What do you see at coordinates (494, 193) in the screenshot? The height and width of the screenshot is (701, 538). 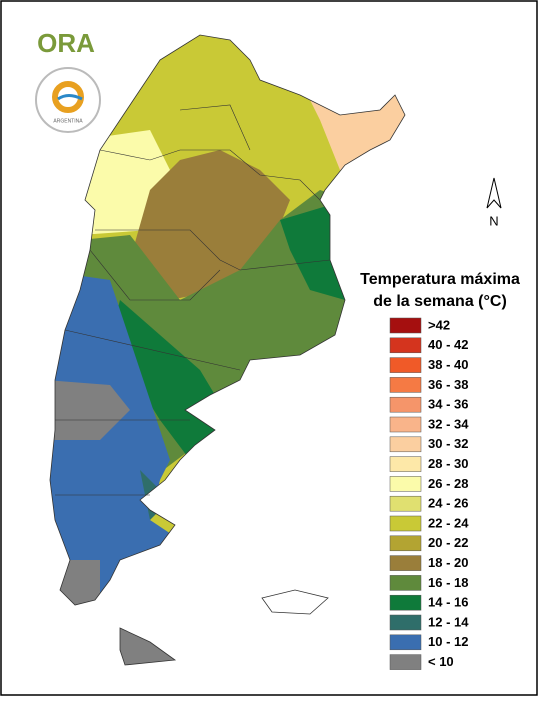 I see `north-arrow` at bounding box center [494, 193].